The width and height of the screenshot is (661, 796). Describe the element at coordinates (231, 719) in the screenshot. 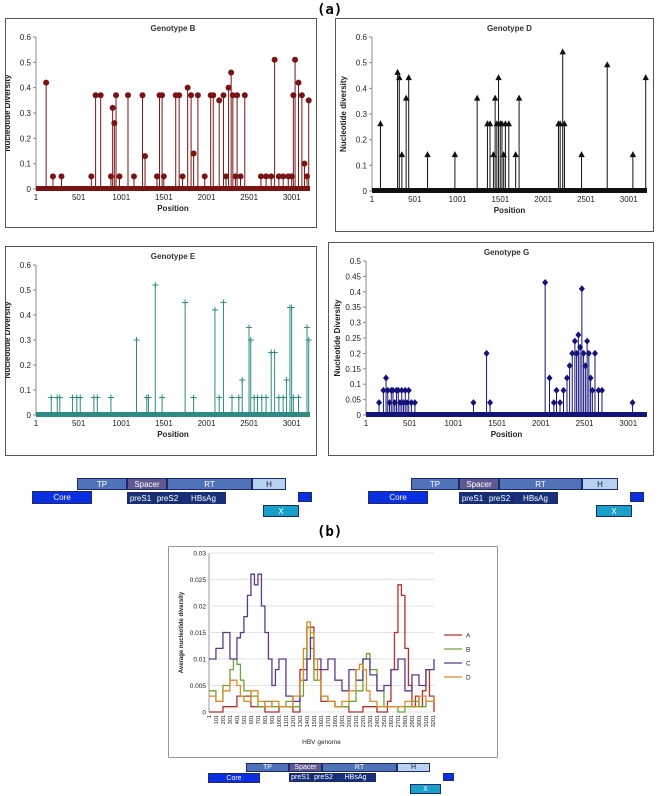

I see `x-tick-label: 301` at that location.